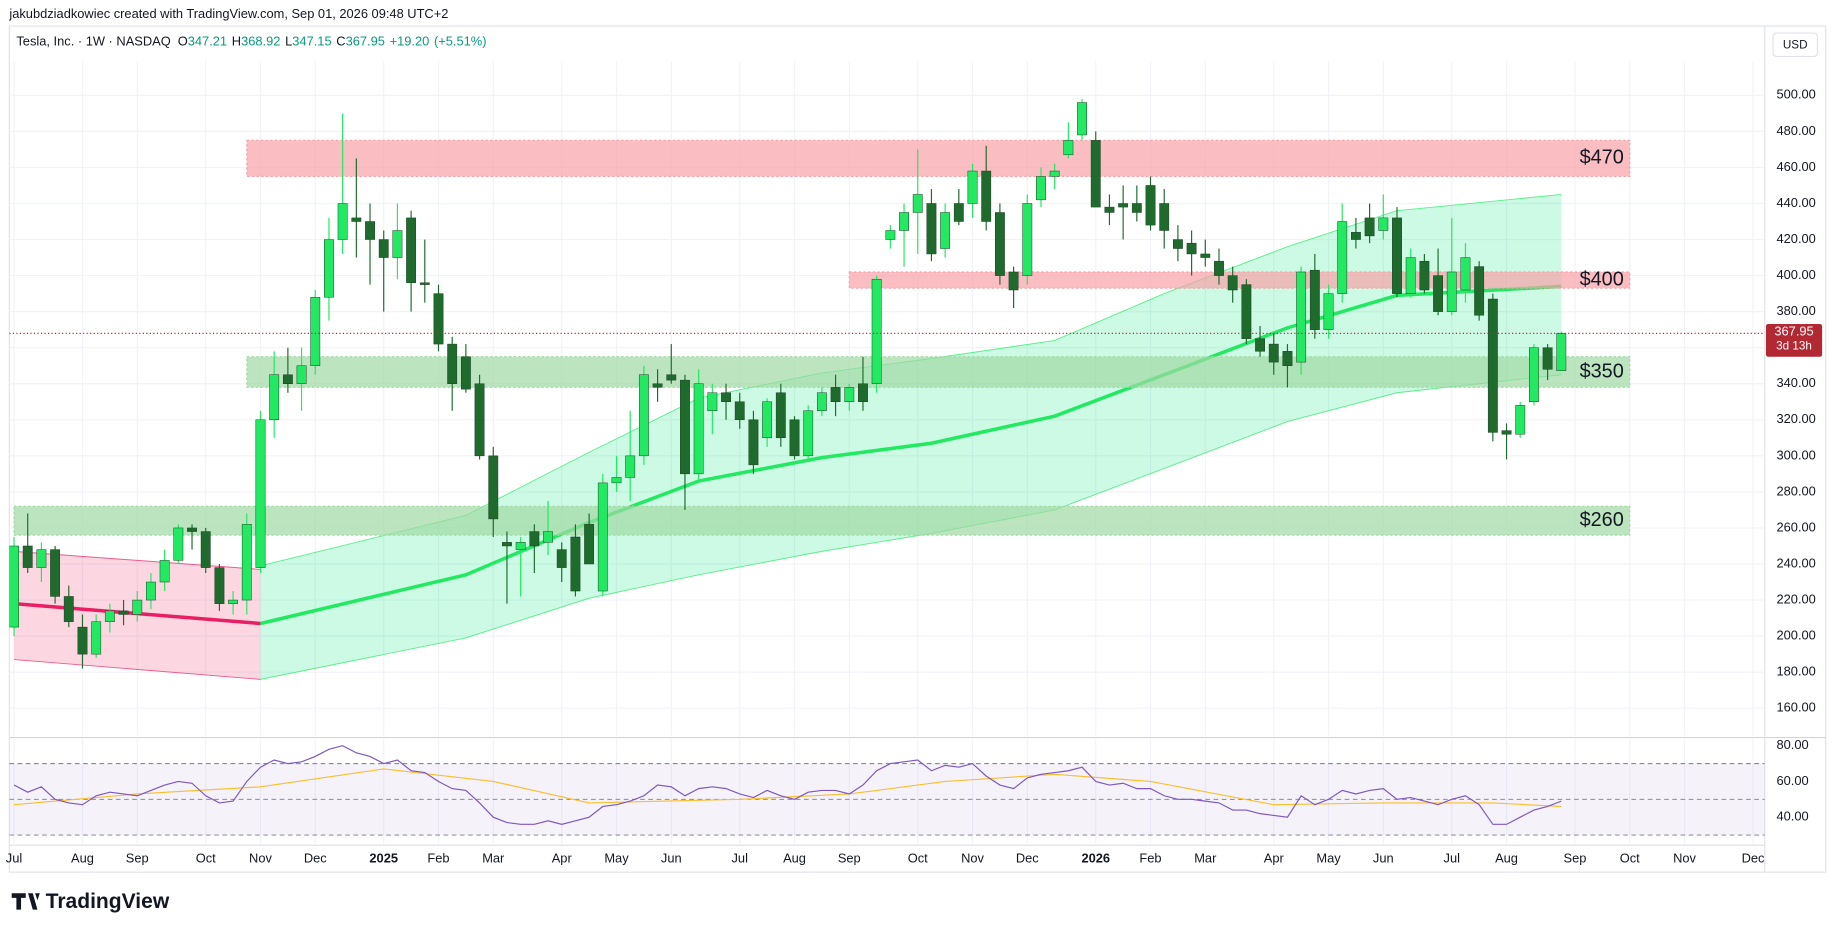 Image resolution: width=1835 pixels, height=931 pixels. I want to click on y-tick-label: 380.00, so click(1795, 310).